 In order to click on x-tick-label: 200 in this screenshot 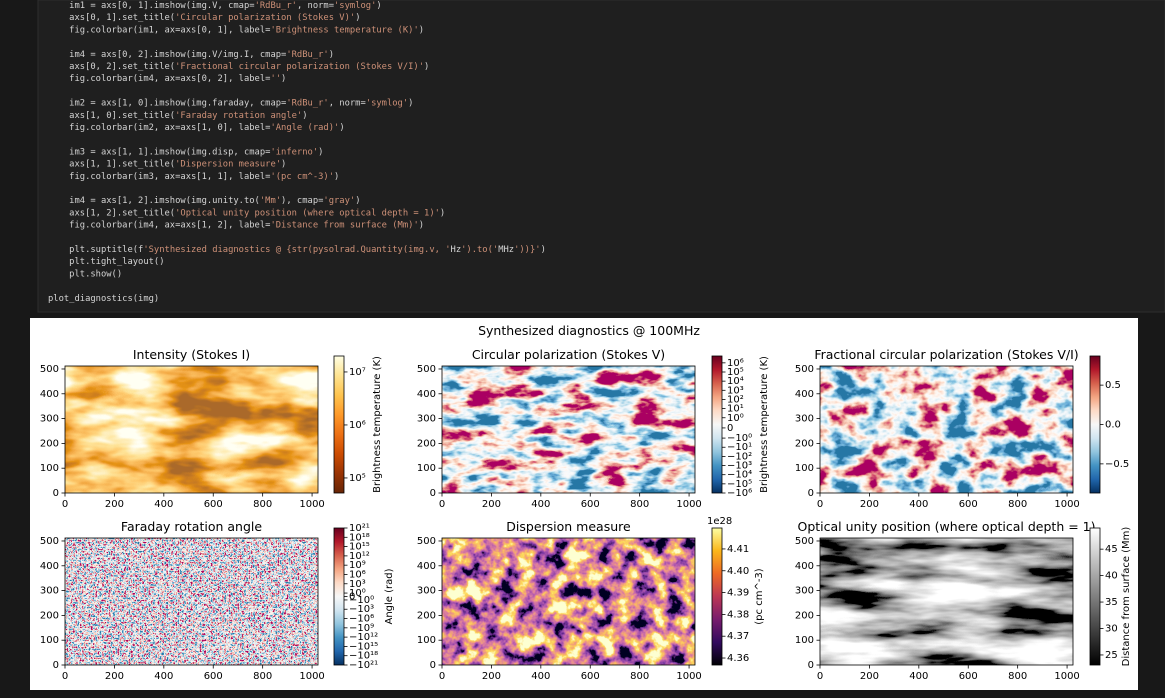, I will do `click(491, 504)`.